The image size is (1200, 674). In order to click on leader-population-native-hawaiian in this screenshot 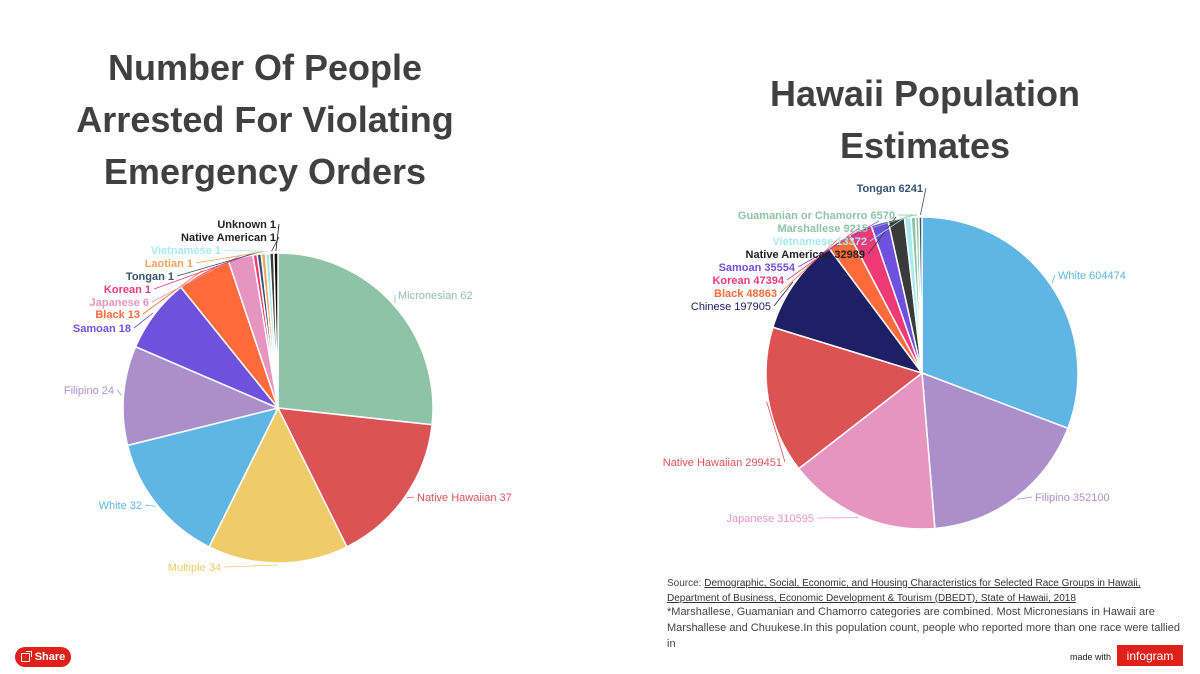, I will do `click(776, 432)`.